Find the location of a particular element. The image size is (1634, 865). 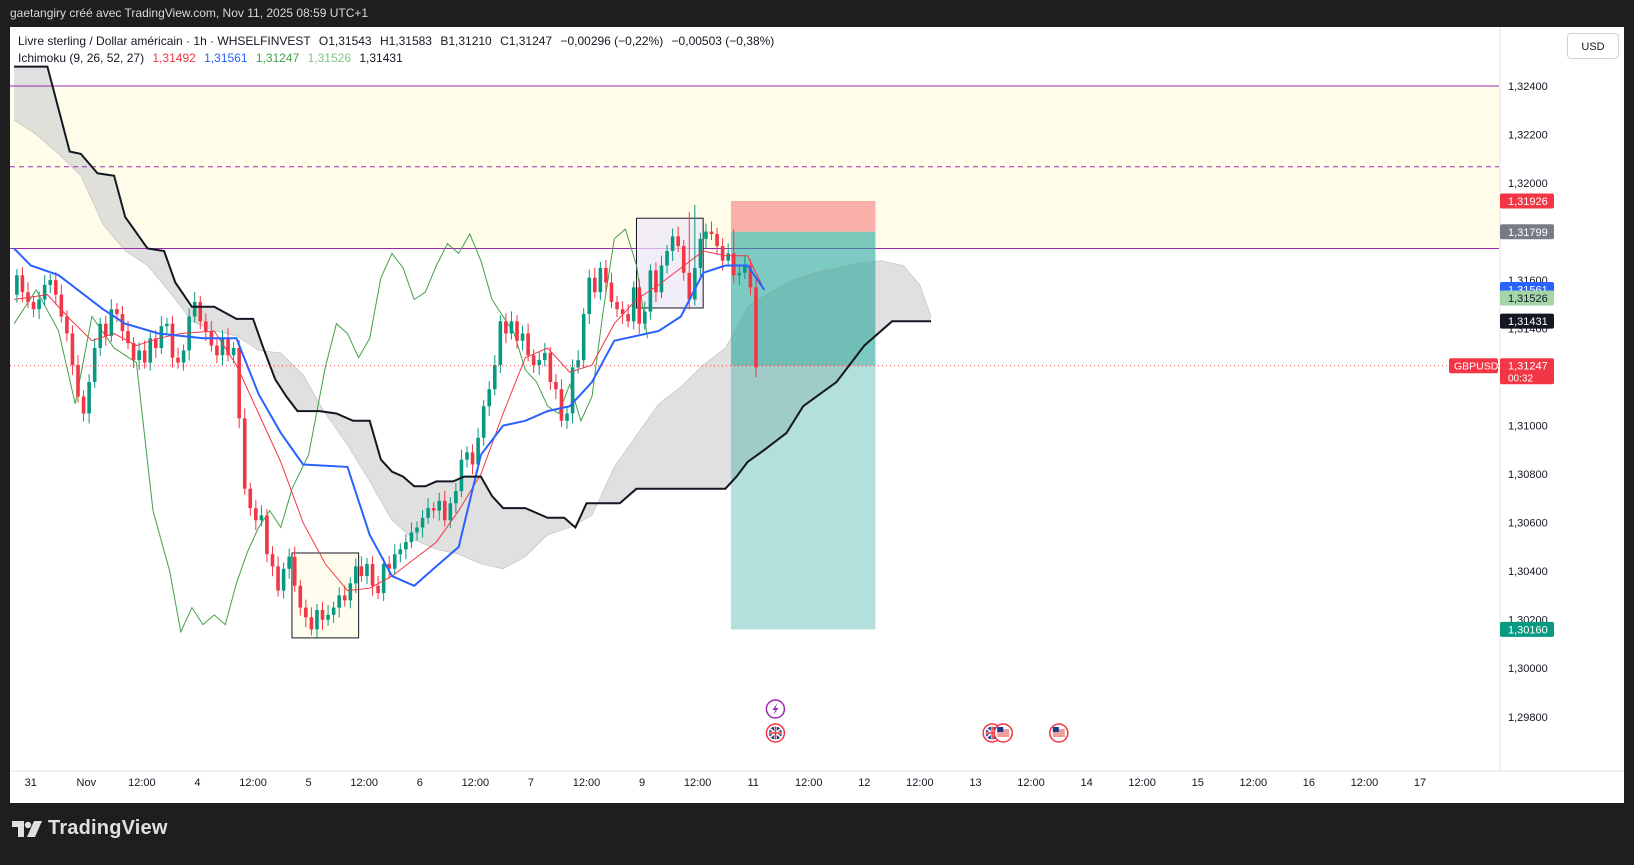

tradingview-logo: TradingView is located at coordinates (90, 828).